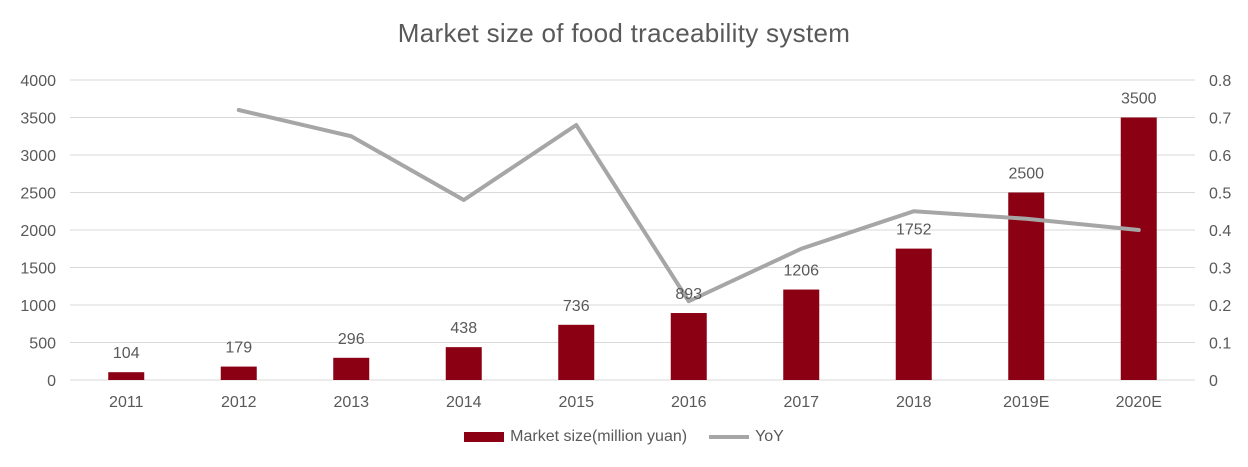 The height and width of the screenshot is (467, 1248). Describe the element at coordinates (351, 402) in the screenshot. I see `x-tick-label: 2013` at that location.